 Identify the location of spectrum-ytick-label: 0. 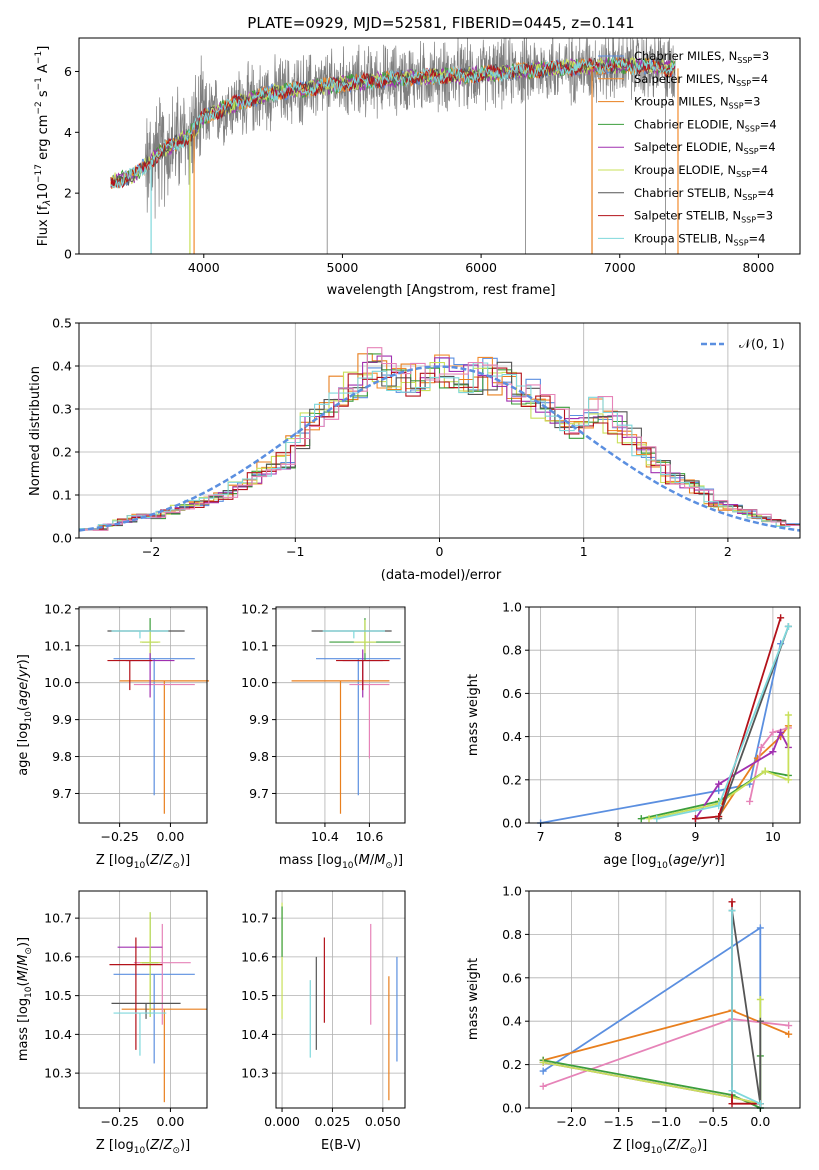
(68, 254).